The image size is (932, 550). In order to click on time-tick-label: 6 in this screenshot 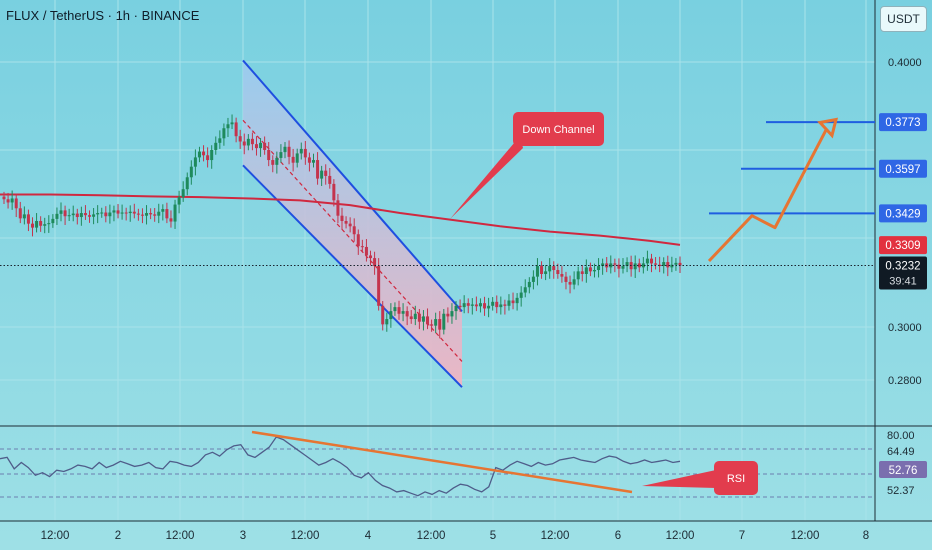, I will do `click(618, 536)`.